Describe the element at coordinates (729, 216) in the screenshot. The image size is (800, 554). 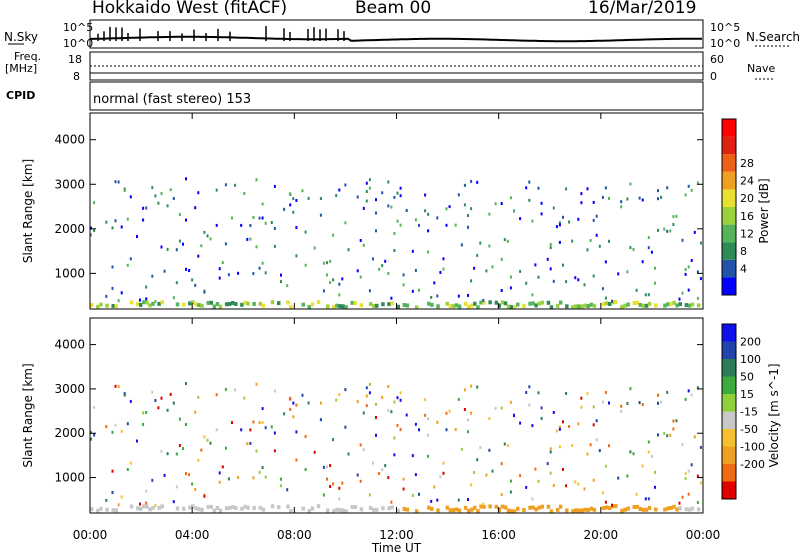
I see `colorbar-segment` at that location.